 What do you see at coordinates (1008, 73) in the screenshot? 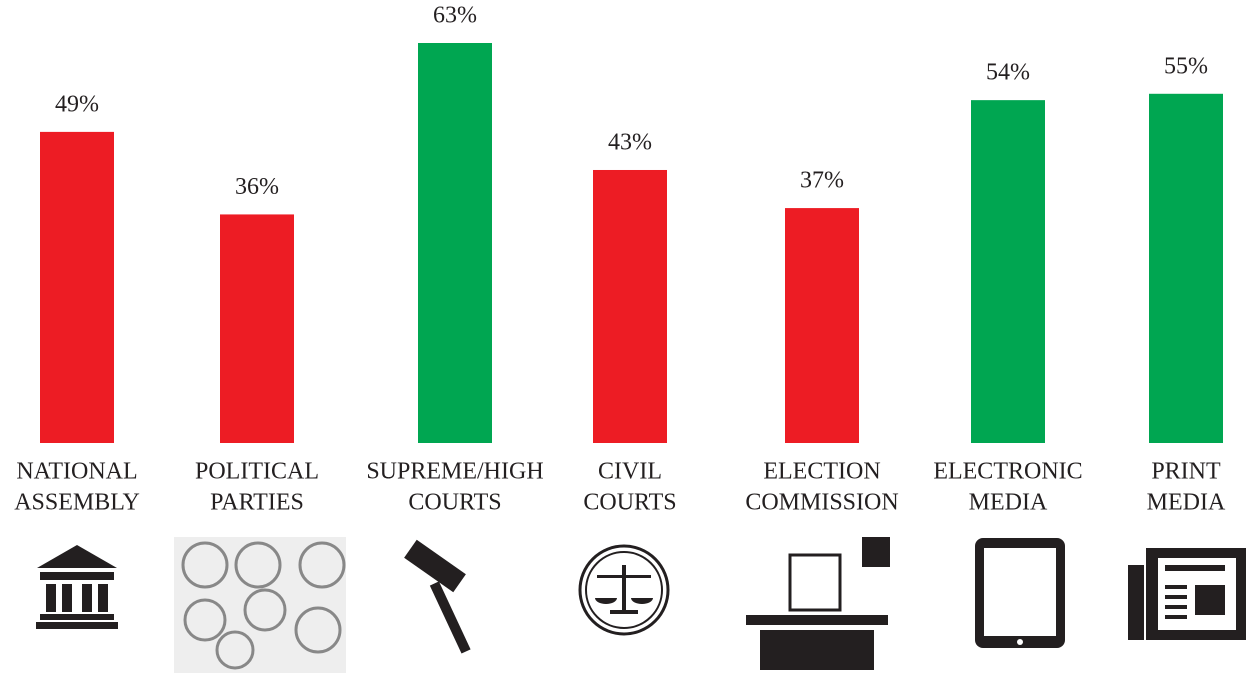
I see `value-label: 54%` at bounding box center [1008, 73].